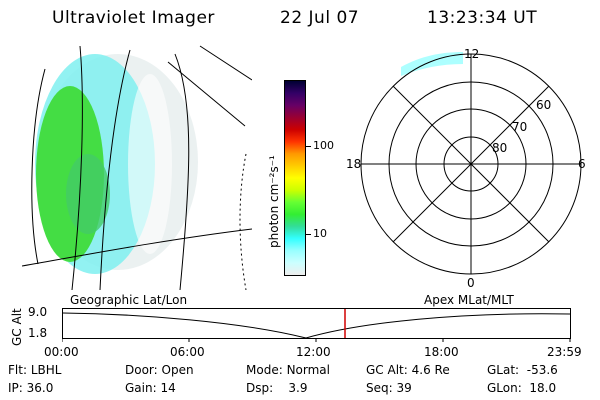 Image resolution: width=600 pixels, height=400 pixels. I want to click on orbit-right-title: Apex MLat/MLT, so click(469, 300).